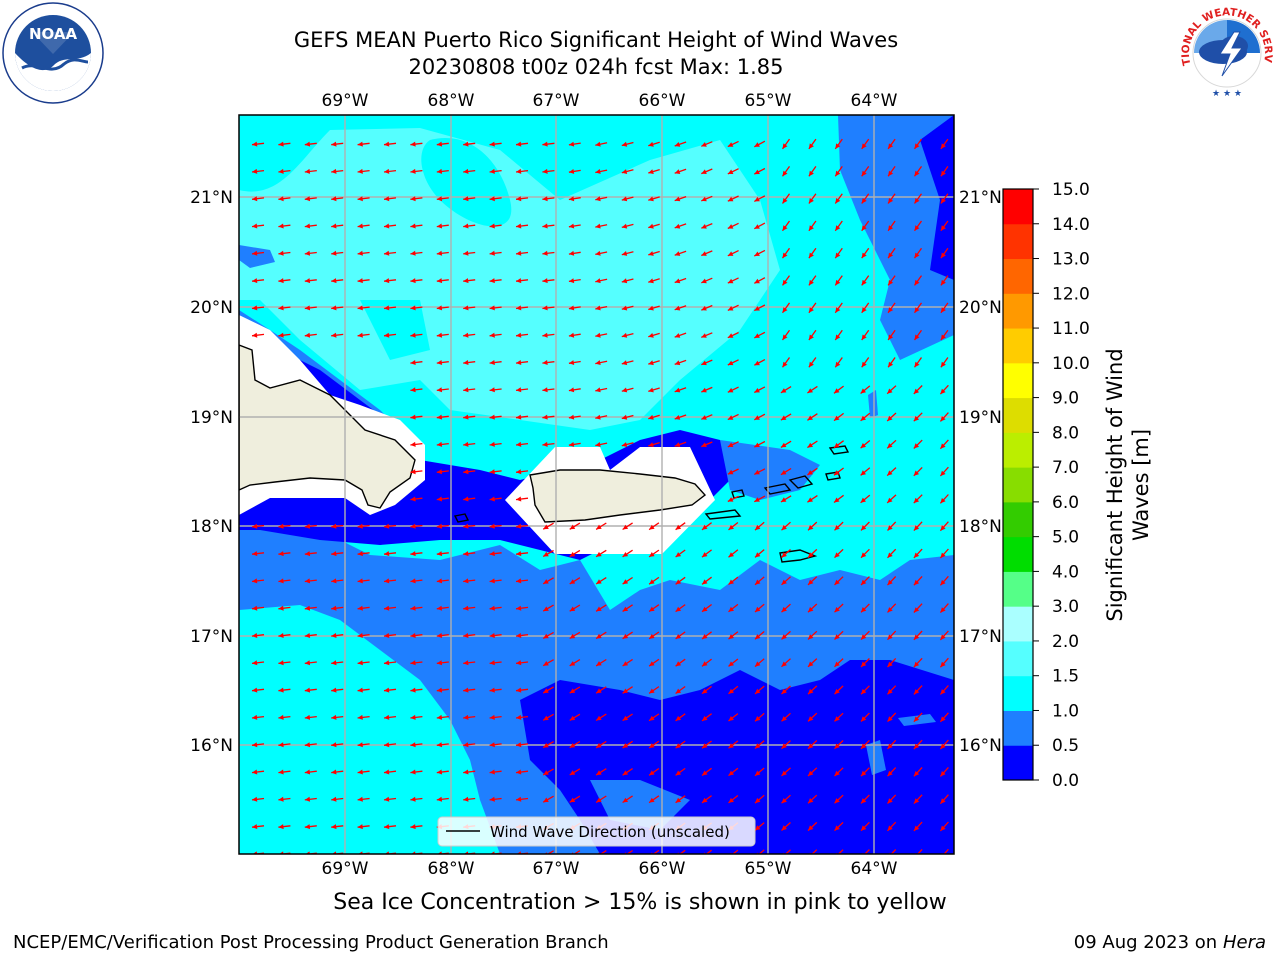 The width and height of the screenshot is (1280, 960). What do you see at coordinates (1115, 484) in the screenshot?
I see `colorbar-label-line1: Significant Height of Wind` at bounding box center [1115, 484].